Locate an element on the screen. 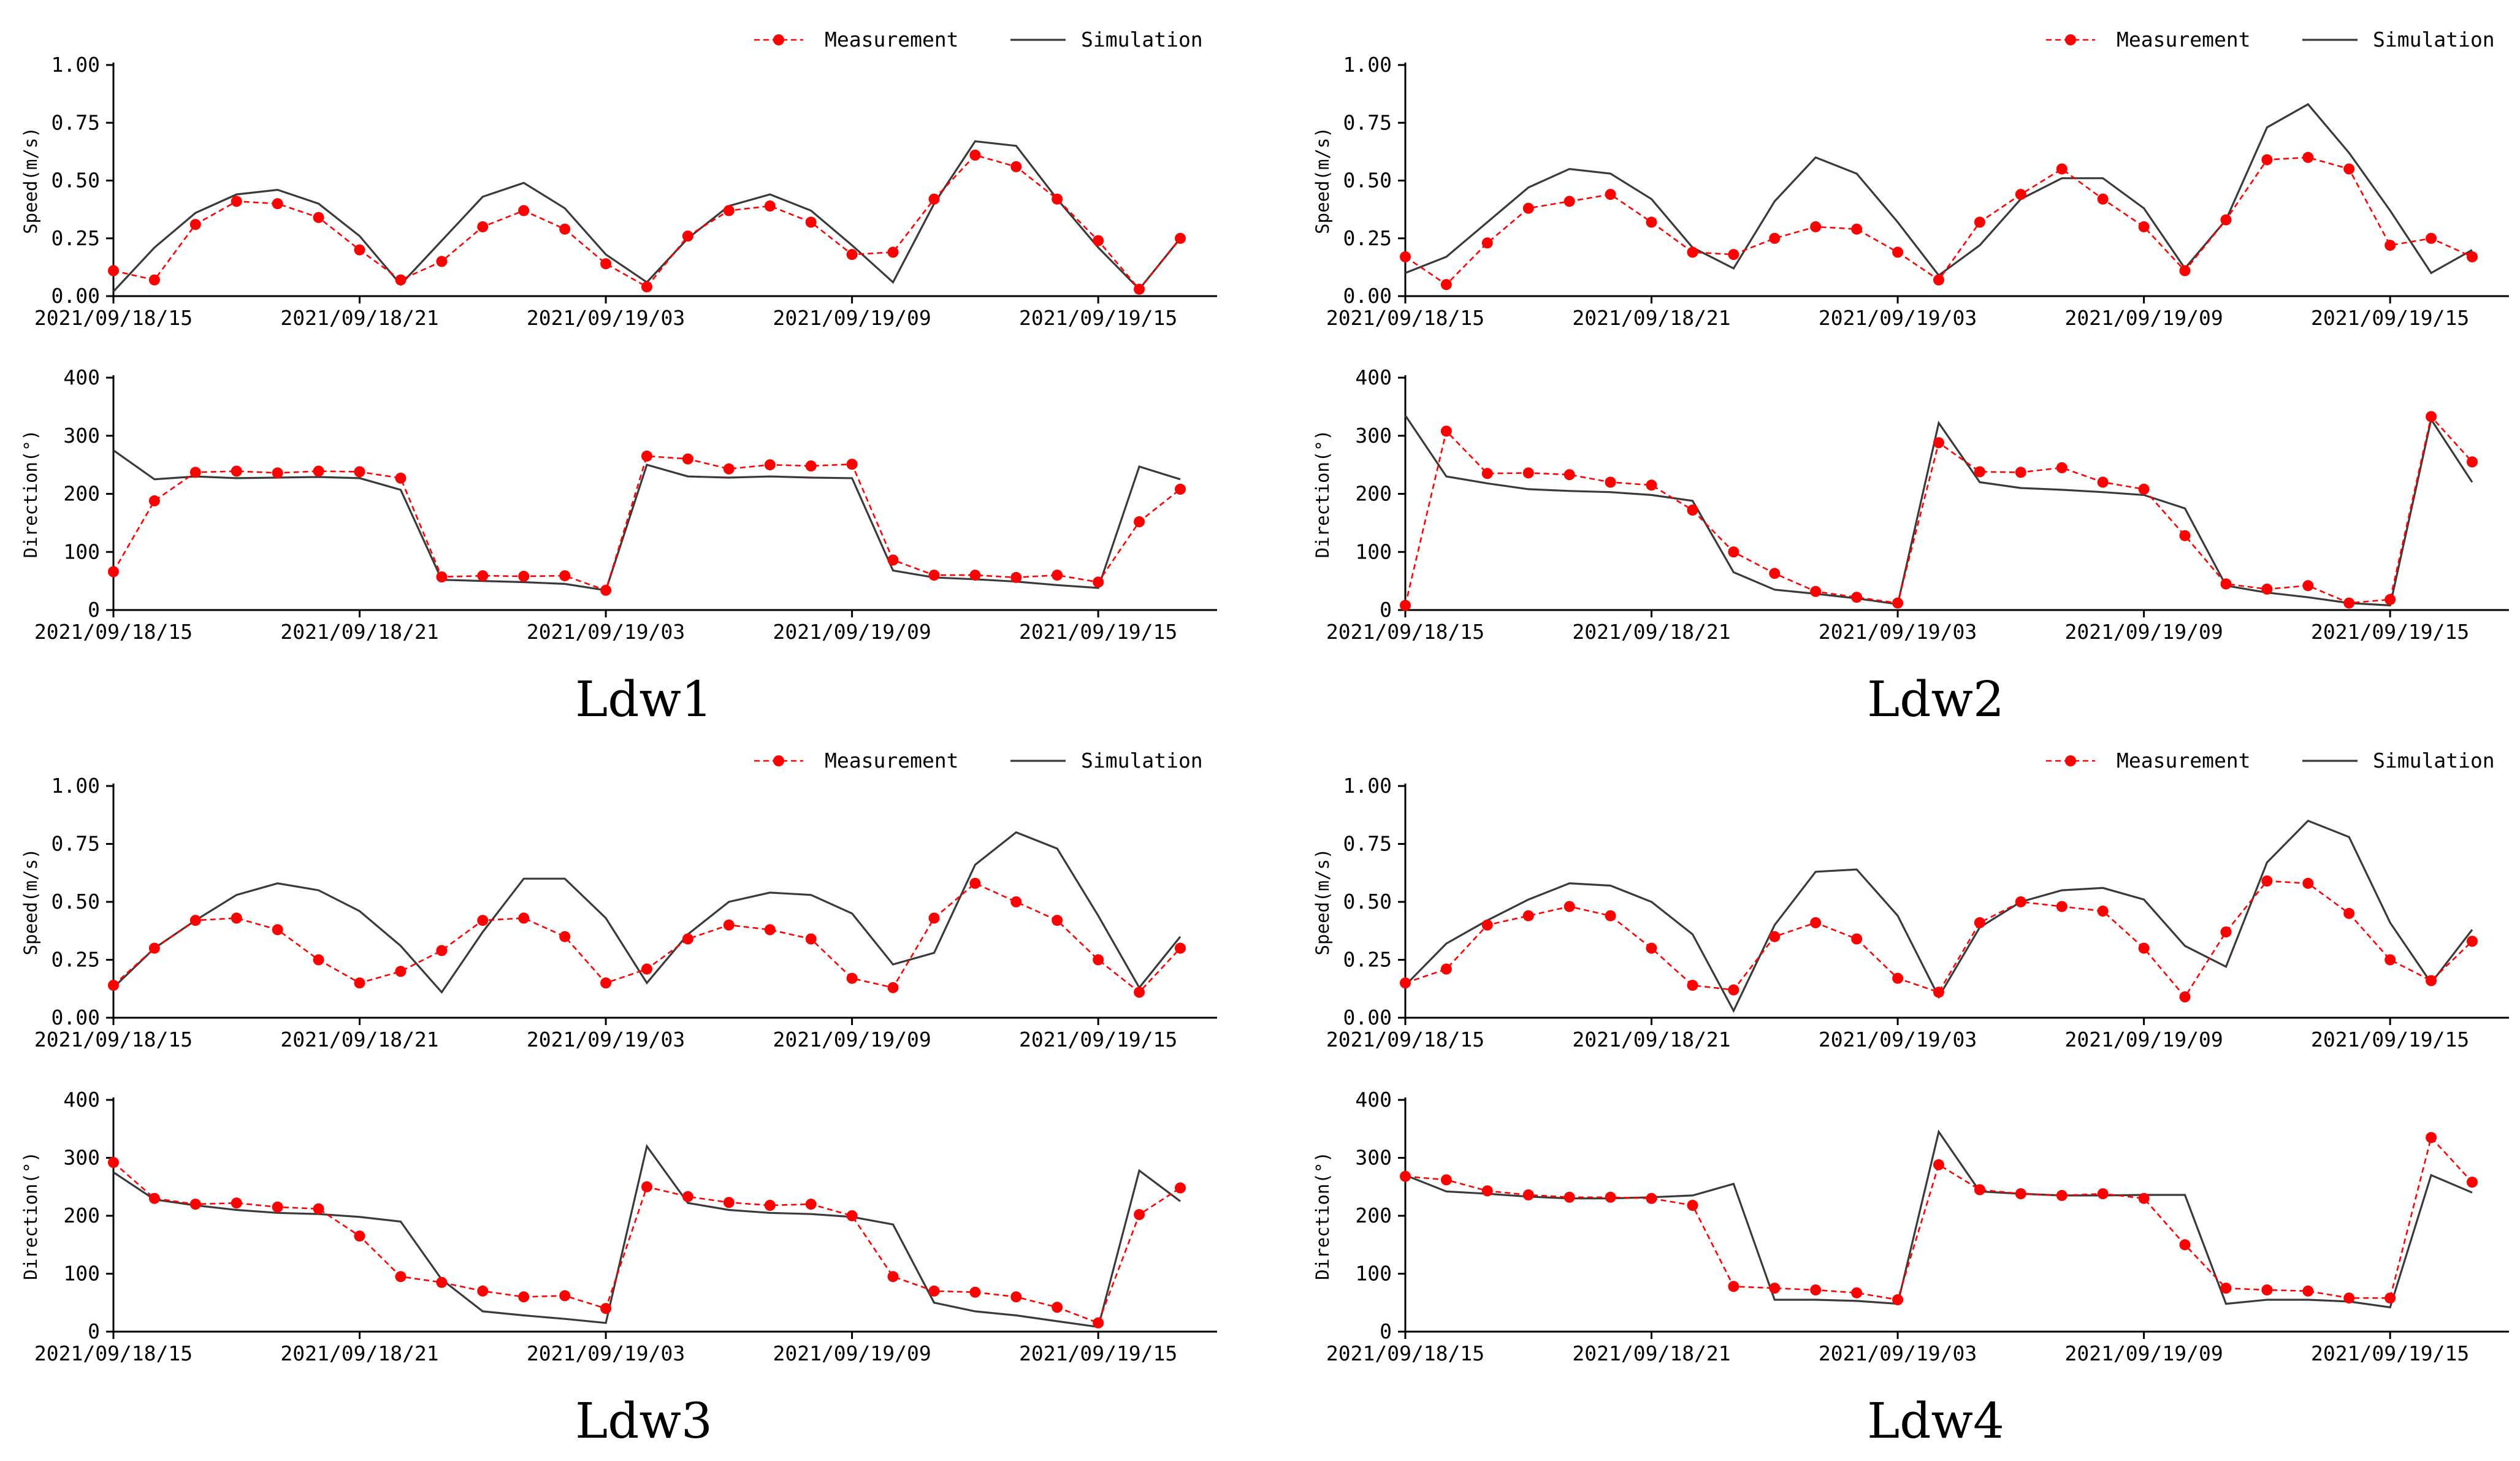 This screenshot has width=2520, height=1461. legend-measurement-marker is located at coordinates (2070, 760).